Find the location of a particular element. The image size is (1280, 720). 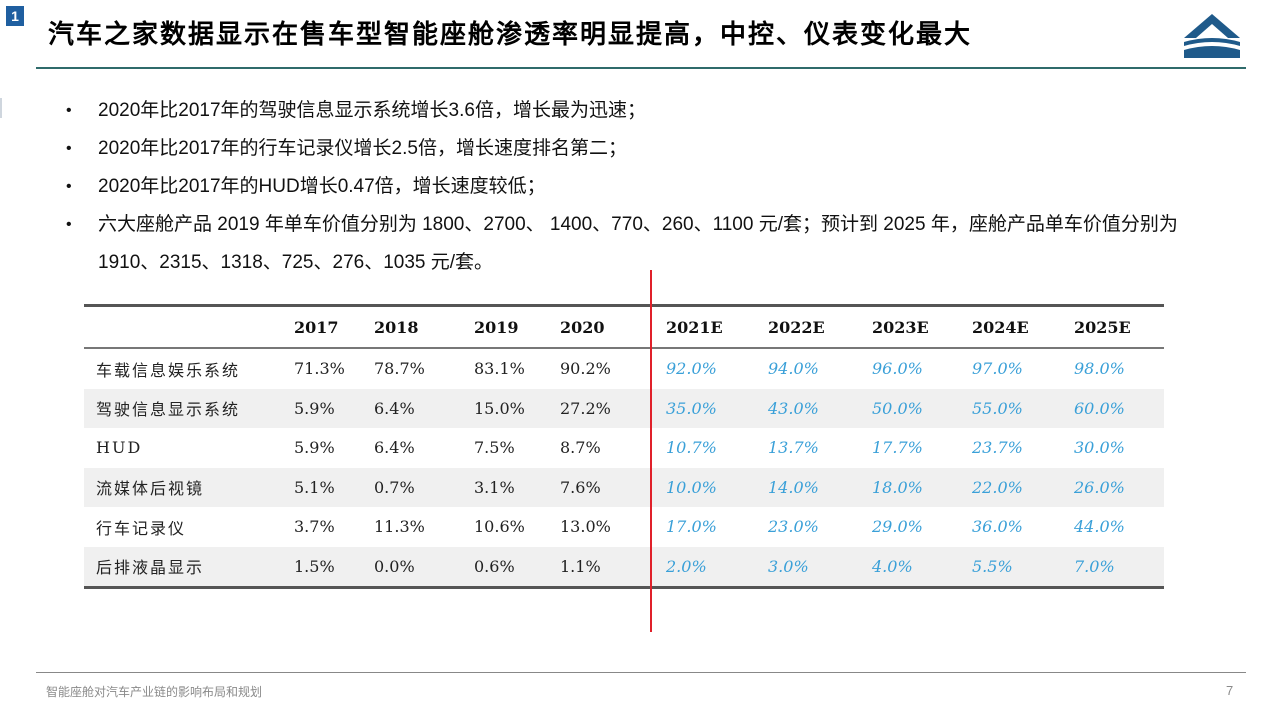

company-logo-icon is located at coordinates (1212, 36).